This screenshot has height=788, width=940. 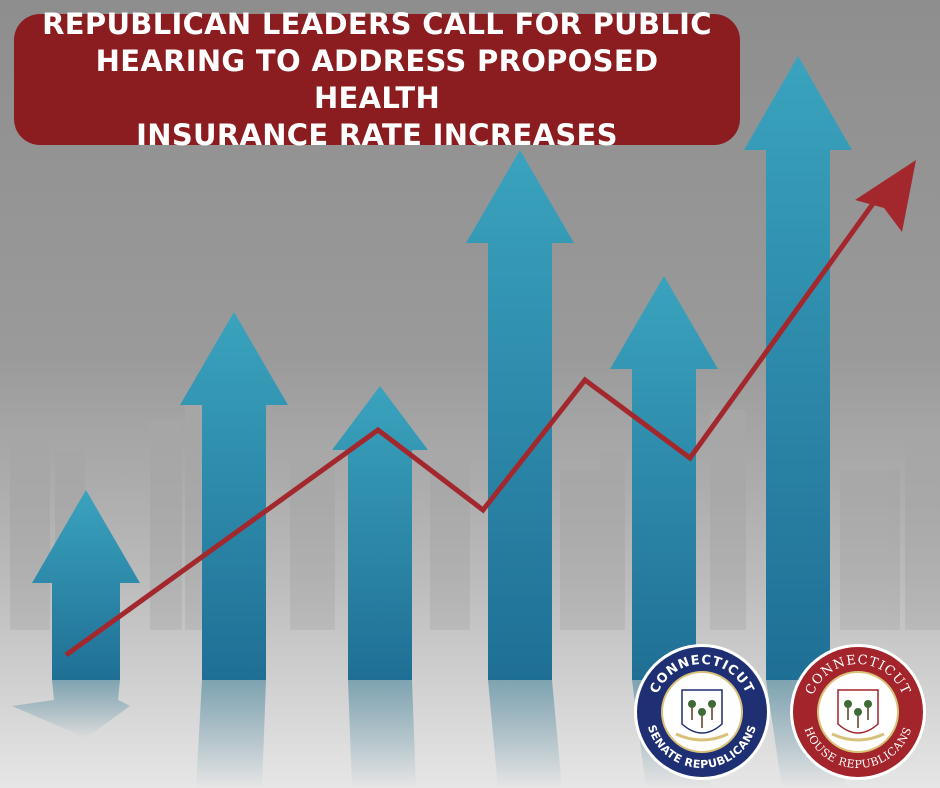 What do you see at coordinates (858, 712) in the screenshot?
I see `house-republicans-seal-logo: CONNECTICUT HOUSE REPUBLICANS` at bounding box center [858, 712].